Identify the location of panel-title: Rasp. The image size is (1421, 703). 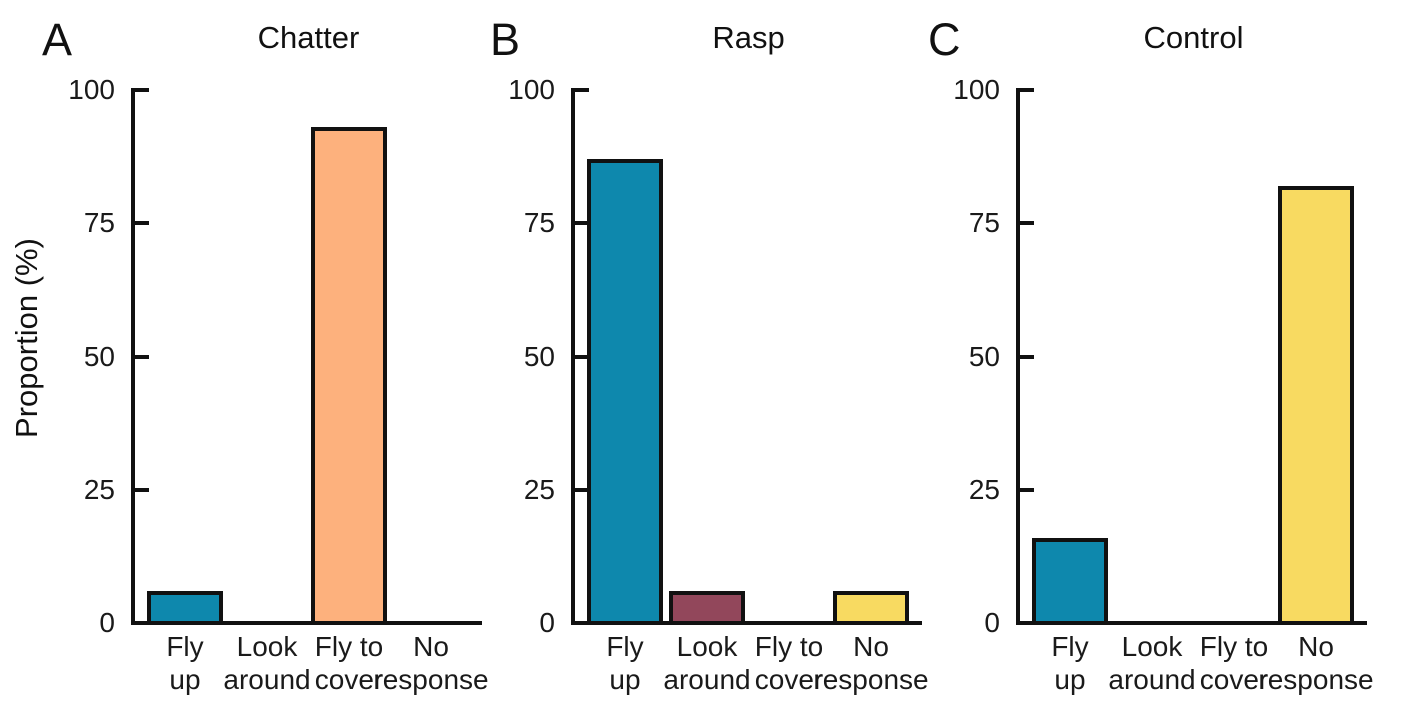
(748, 37).